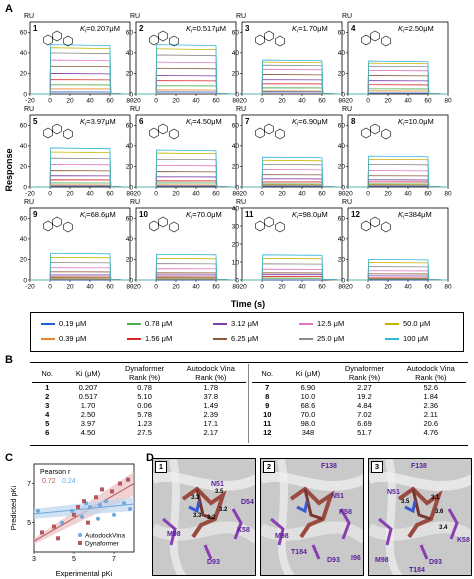 This screenshot has height=579, width=474. What do you see at coordinates (141, 28) in the screenshot?
I see `compound-number: 2` at bounding box center [141, 28].